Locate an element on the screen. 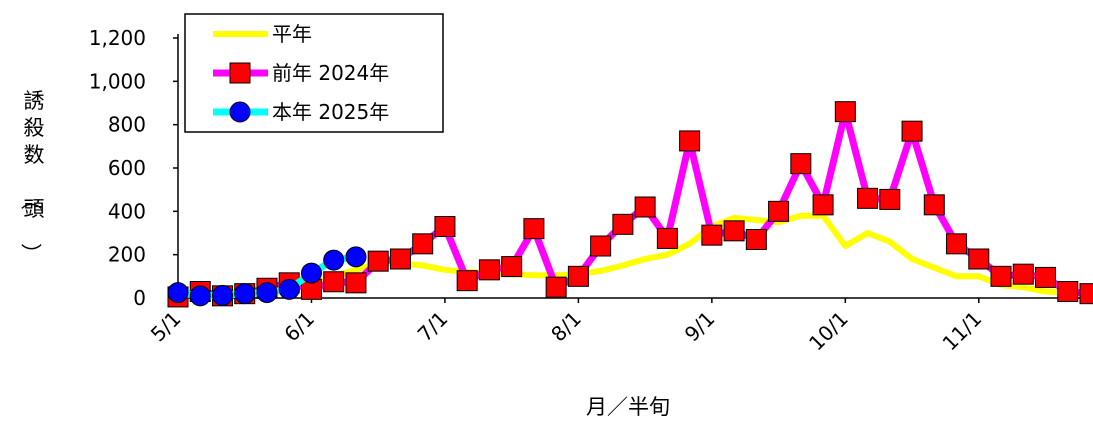 This screenshot has height=421, width=1093. y-tick-label: 800 is located at coordinates (127, 125).